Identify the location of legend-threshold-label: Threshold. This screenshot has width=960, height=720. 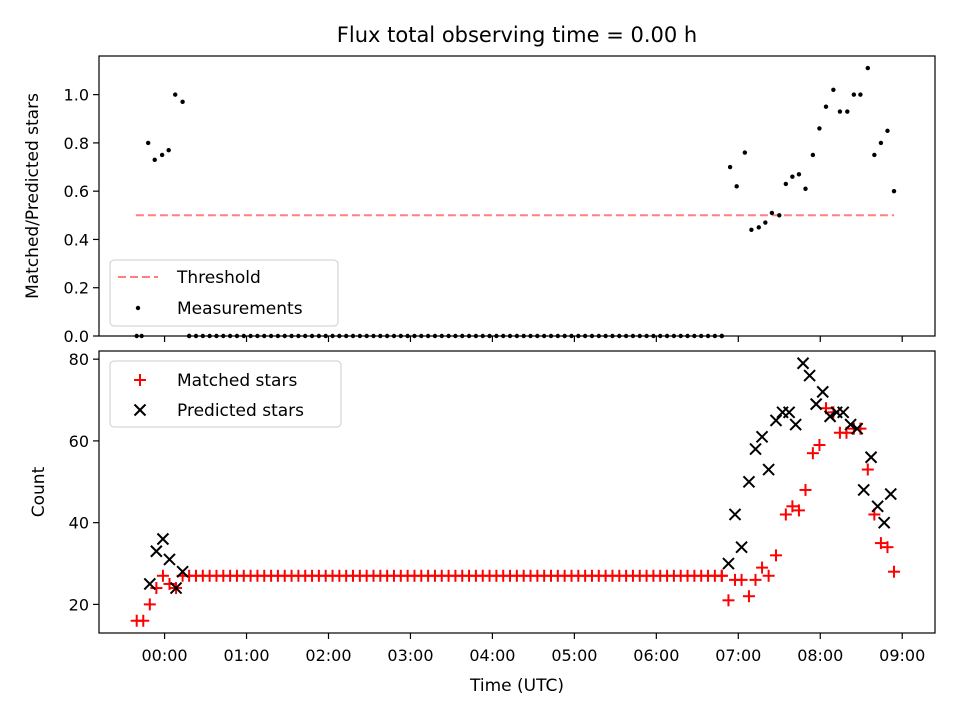
(218, 278).